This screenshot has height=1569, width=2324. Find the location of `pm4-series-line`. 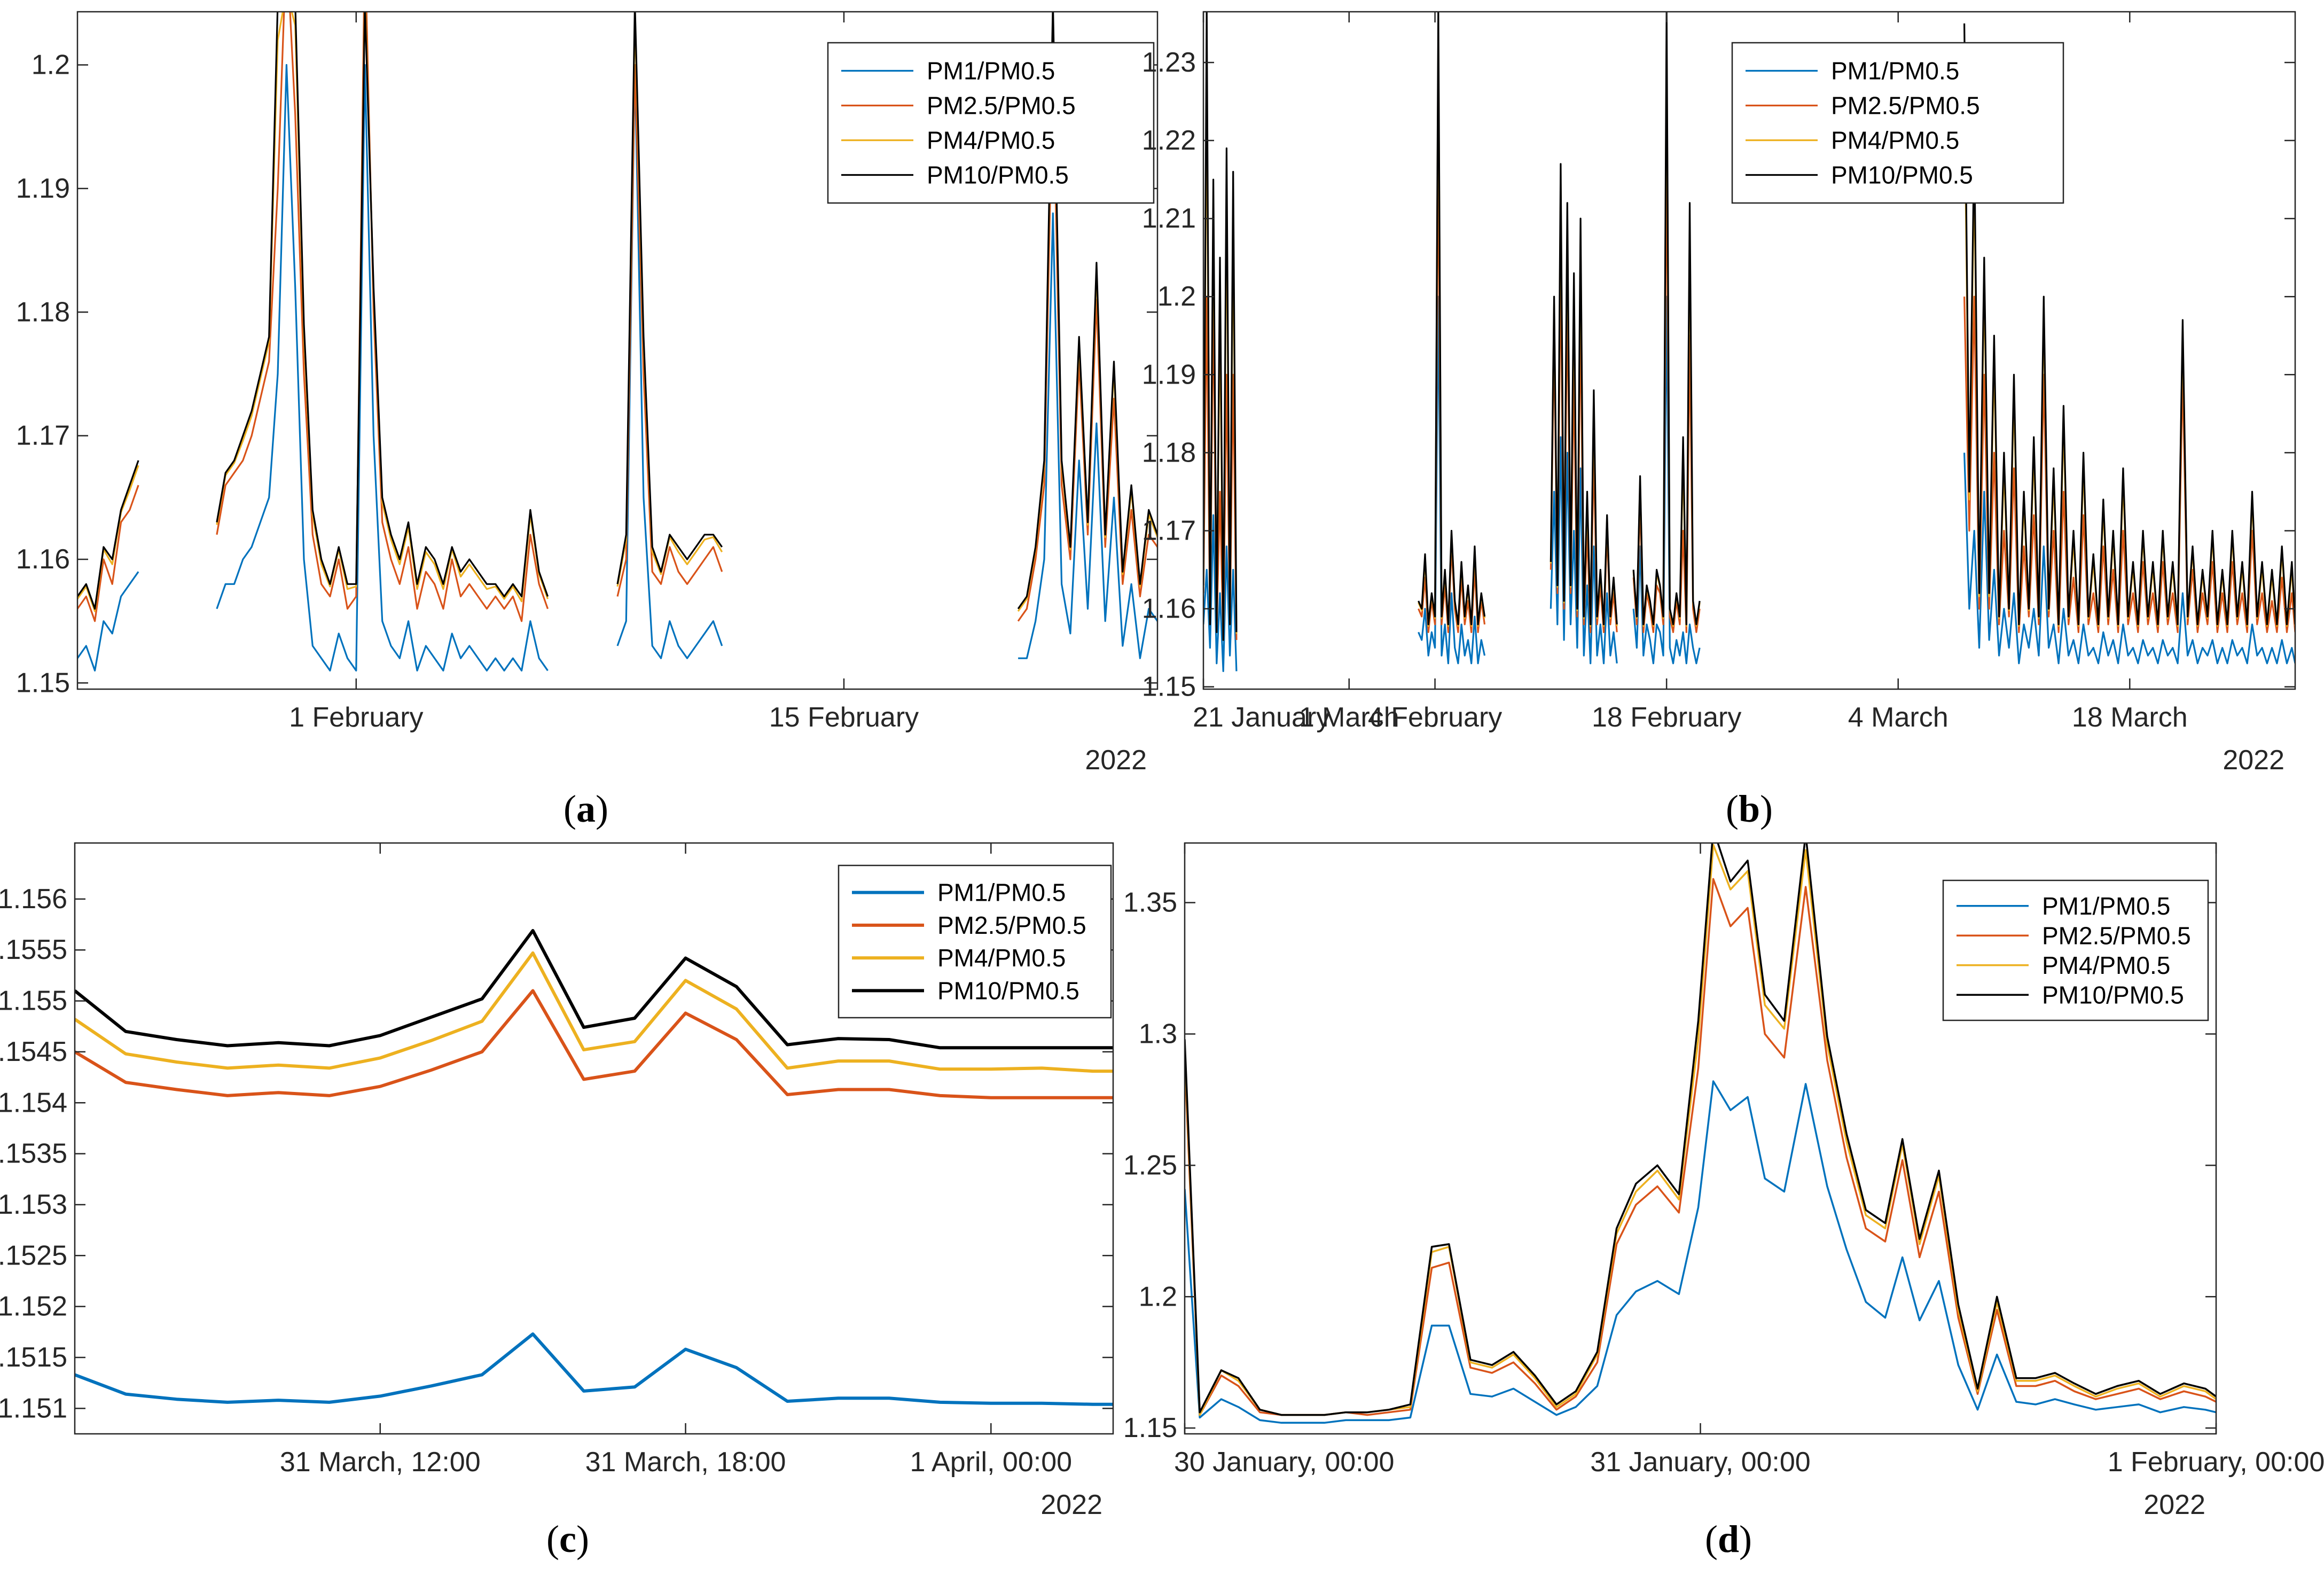

pm4-series-line is located at coordinates (594, 1012).